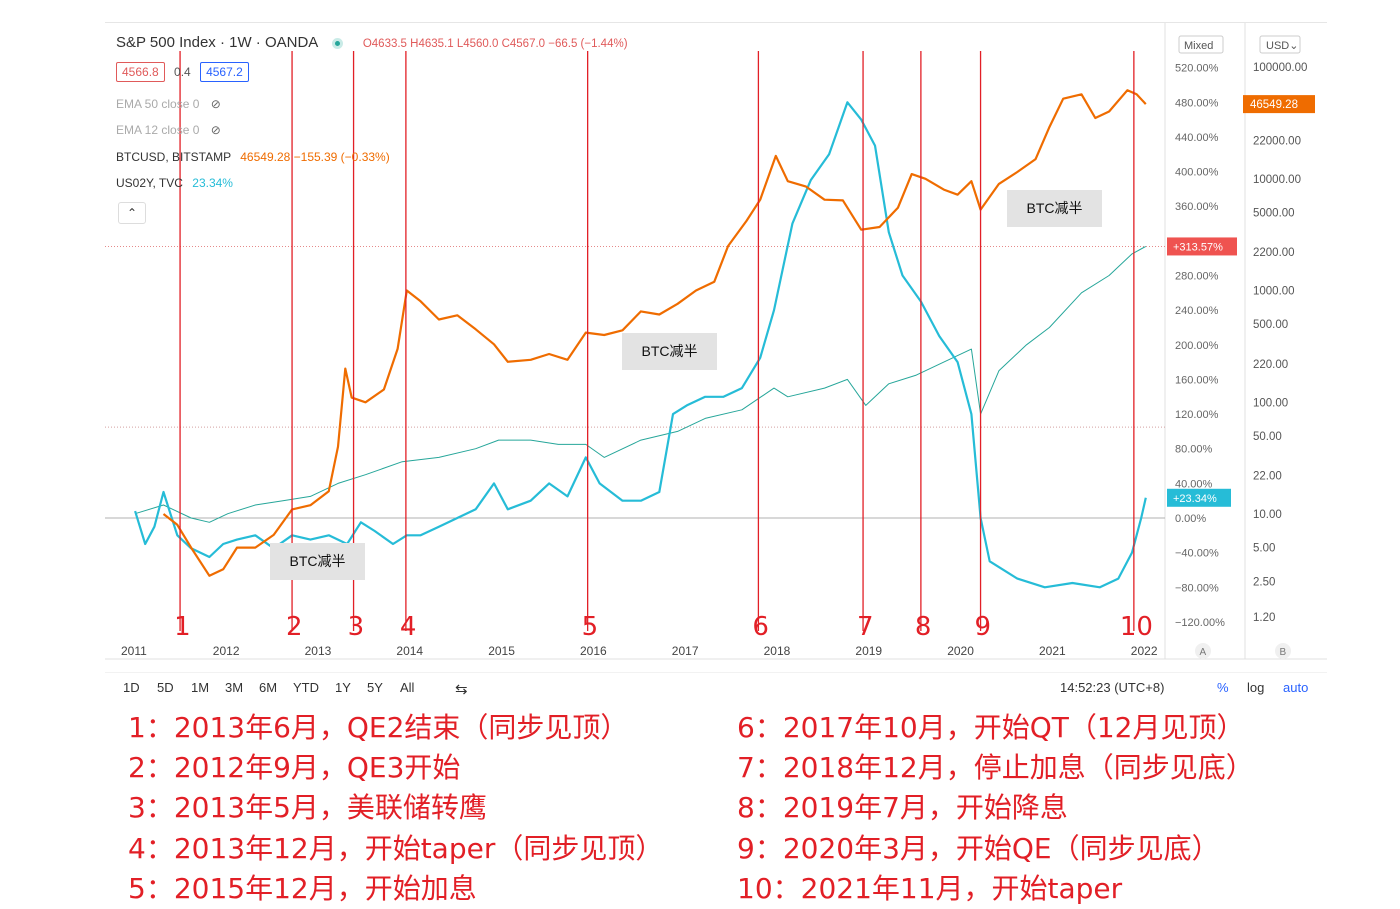  Describe the element at coordinates (302, 888) in the screenshot. I see `note-item: 5：2015年12月，开始加息` at that location.